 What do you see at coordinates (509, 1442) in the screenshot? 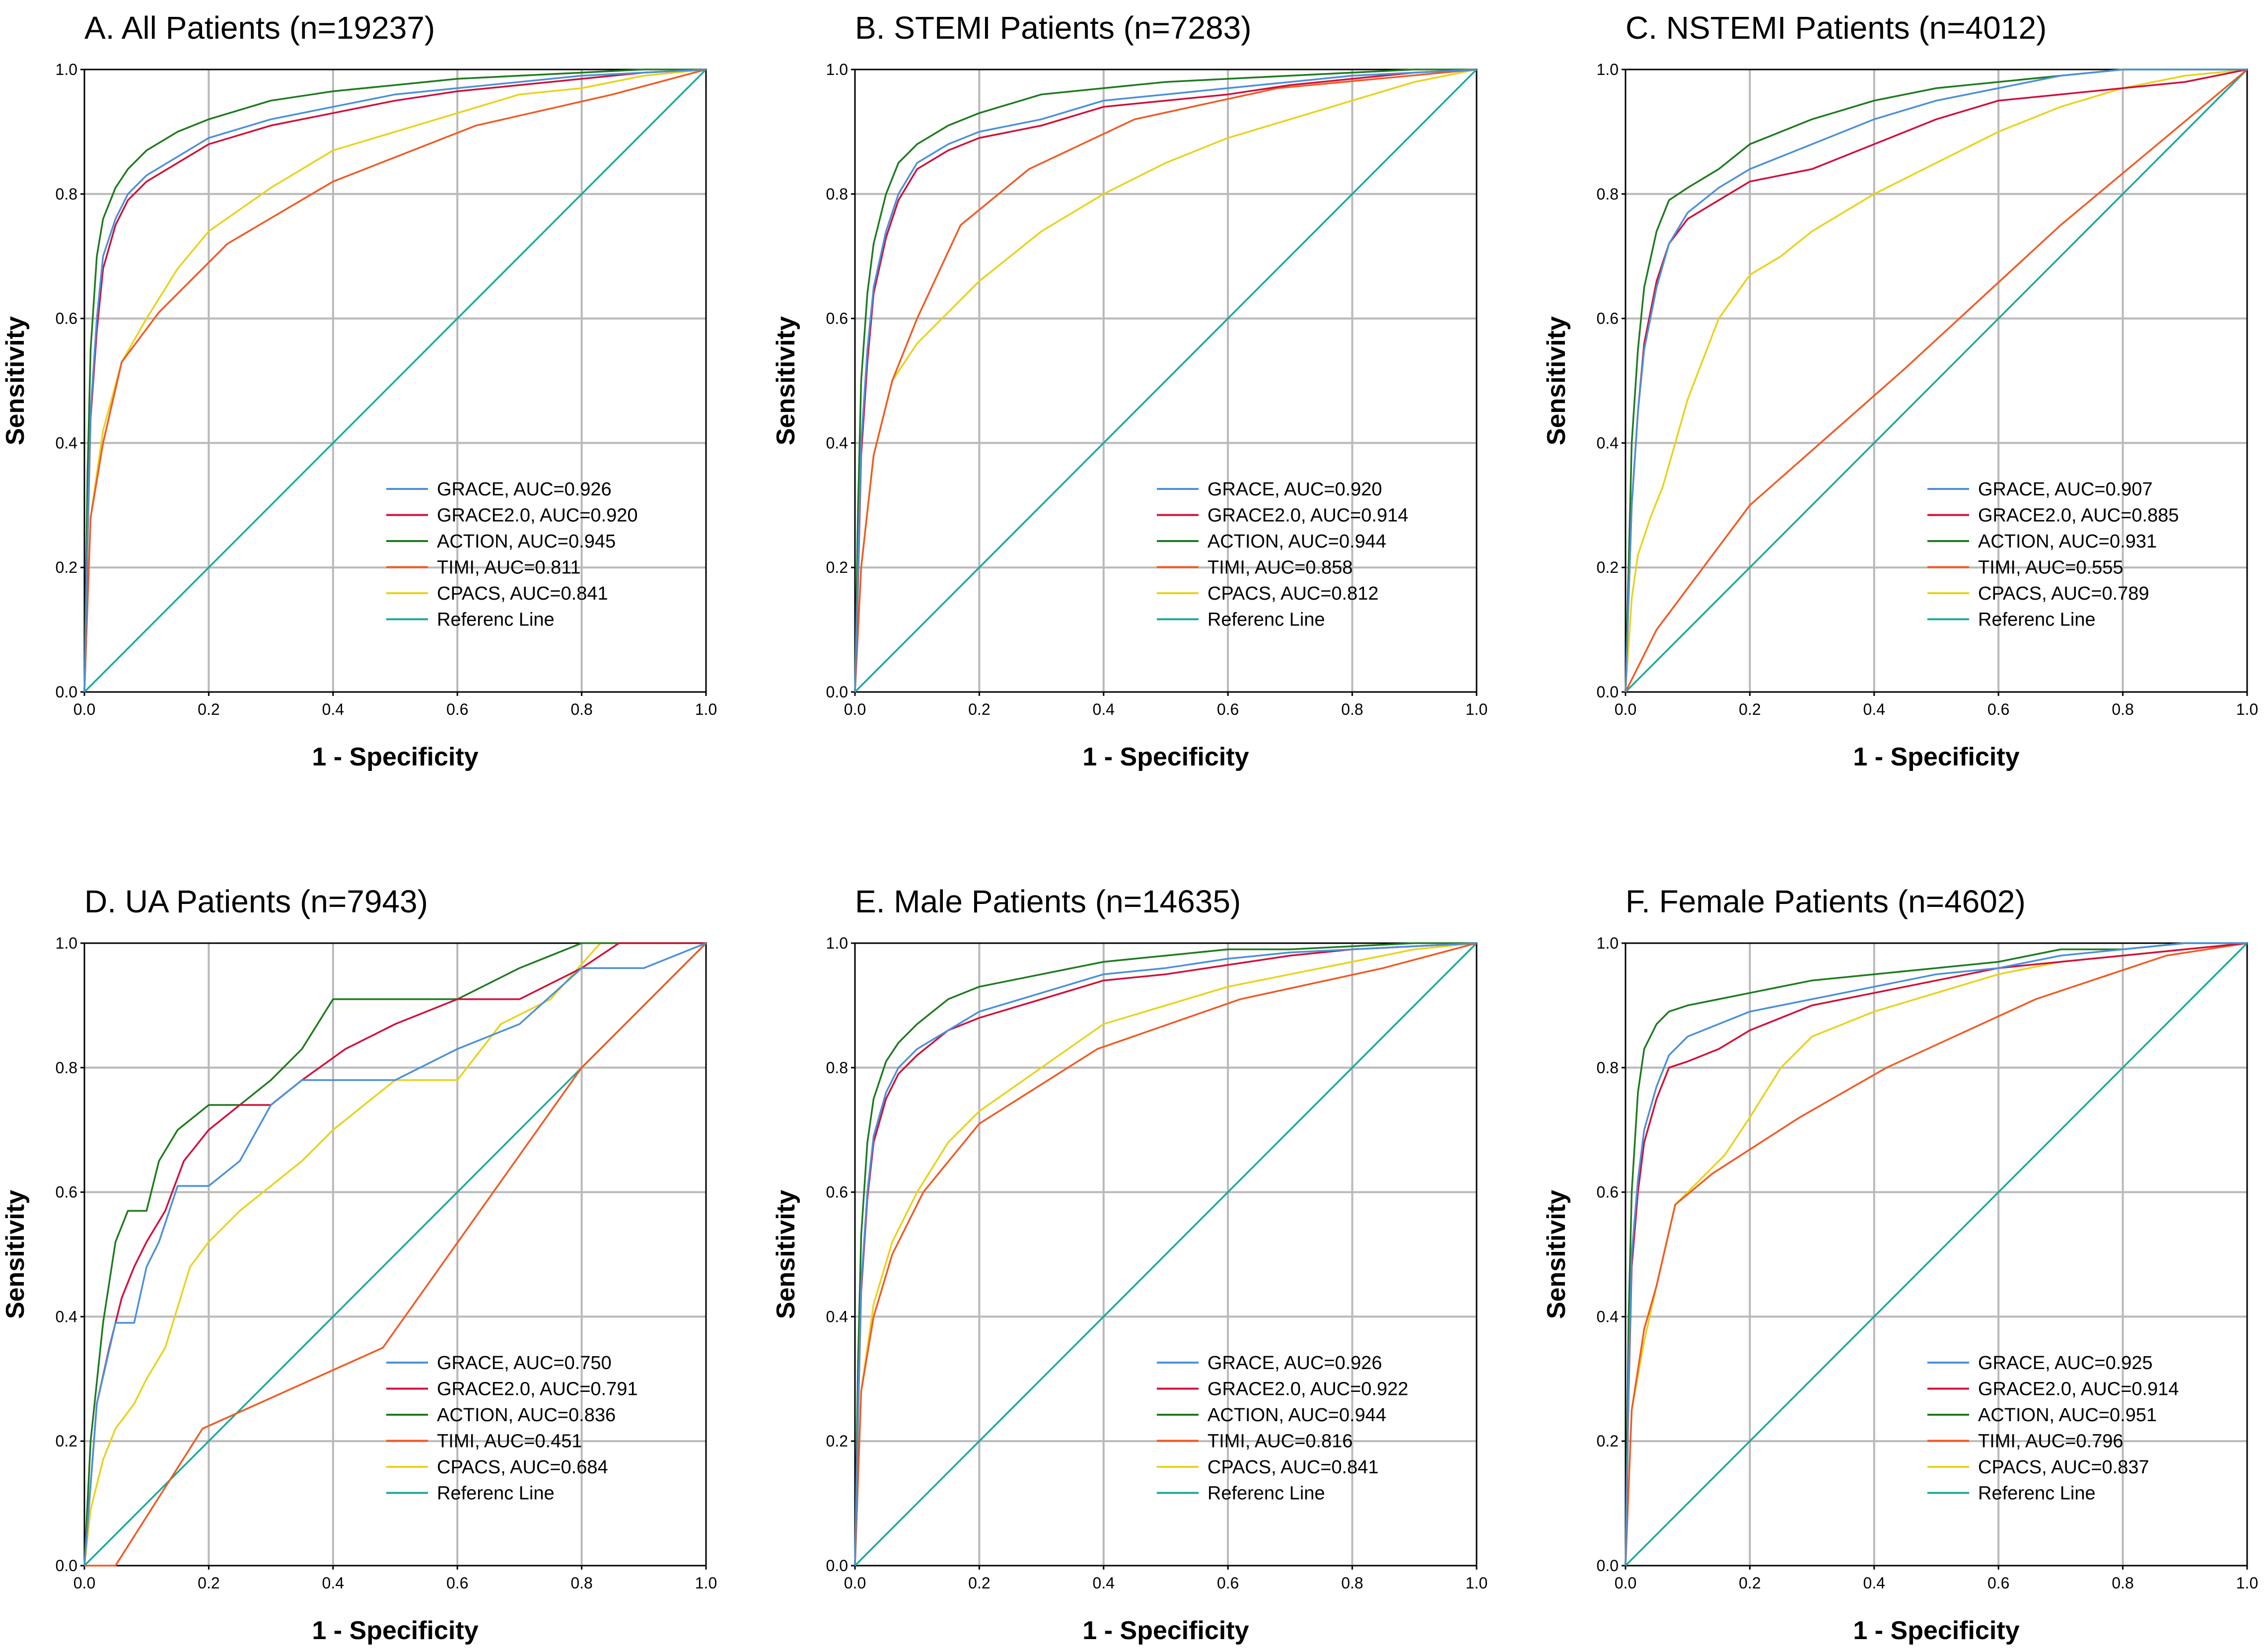
I see `legend-entry: TIMI, AUC=0.451` at bounding box center [509, 1442].